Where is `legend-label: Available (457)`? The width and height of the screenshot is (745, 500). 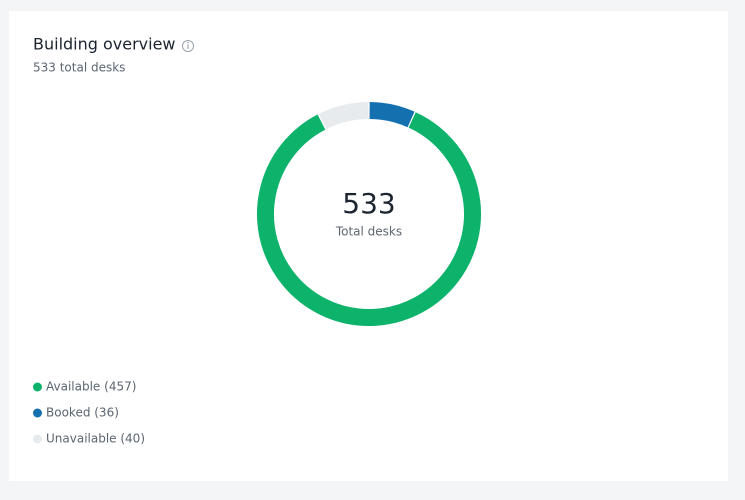 legend-label: Available (457) is located at coordinates (91, 387).